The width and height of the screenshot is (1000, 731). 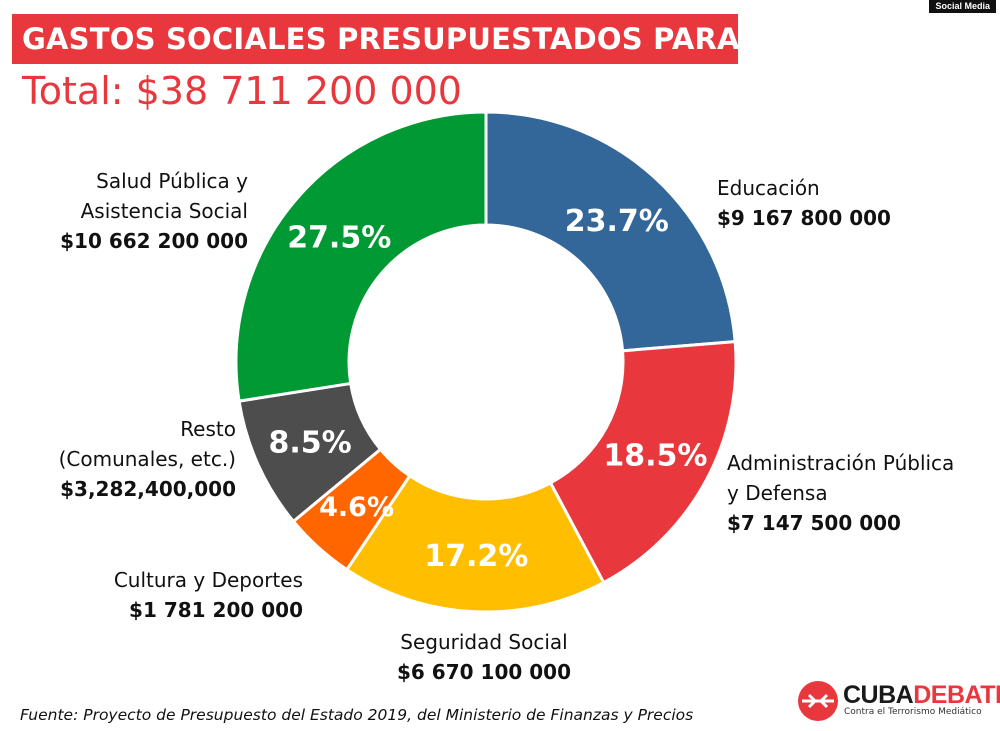 What do you see at coordinates (962, 6) in the screenshot?
I see `social-media-badge: Social Media` at bounding box center [962, 6].